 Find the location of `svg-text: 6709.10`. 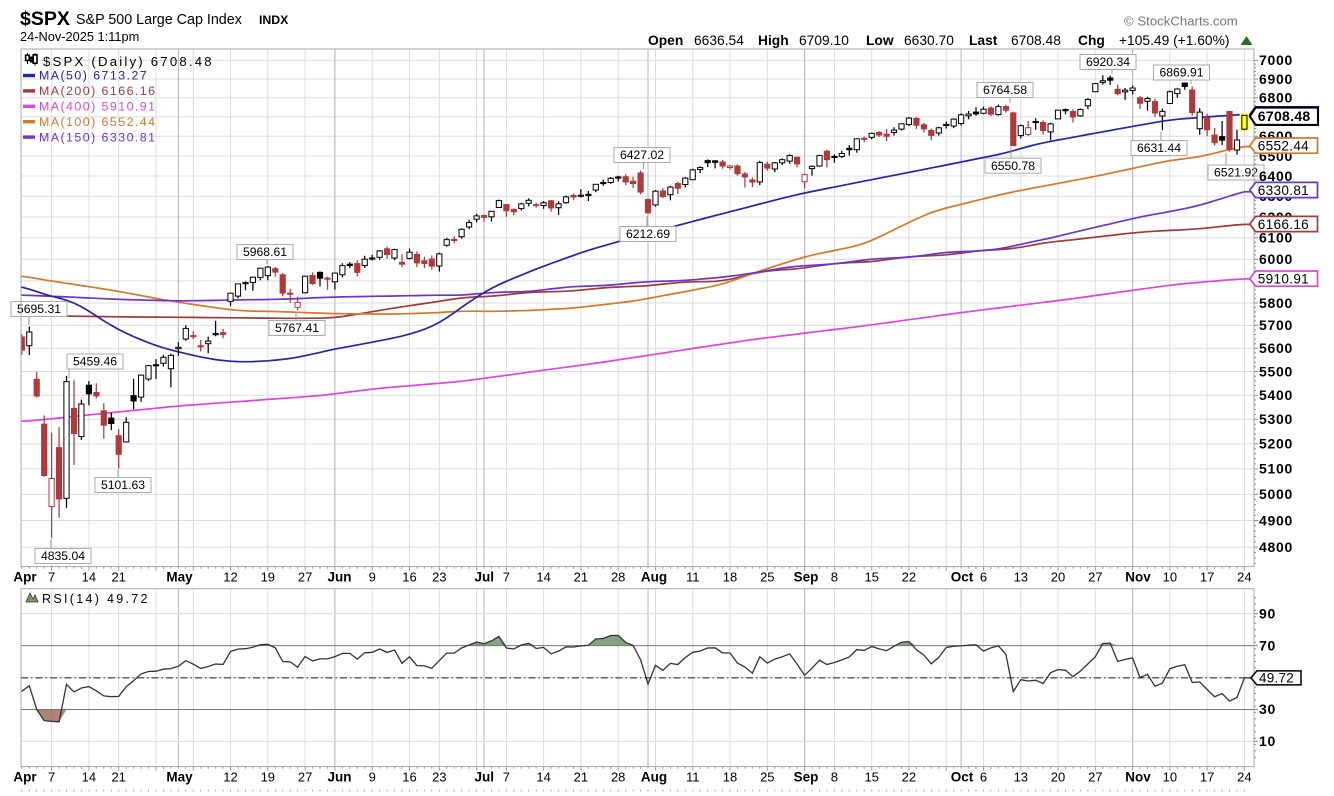

svg-text: 6709.10 is located at coordinates (824, 40).